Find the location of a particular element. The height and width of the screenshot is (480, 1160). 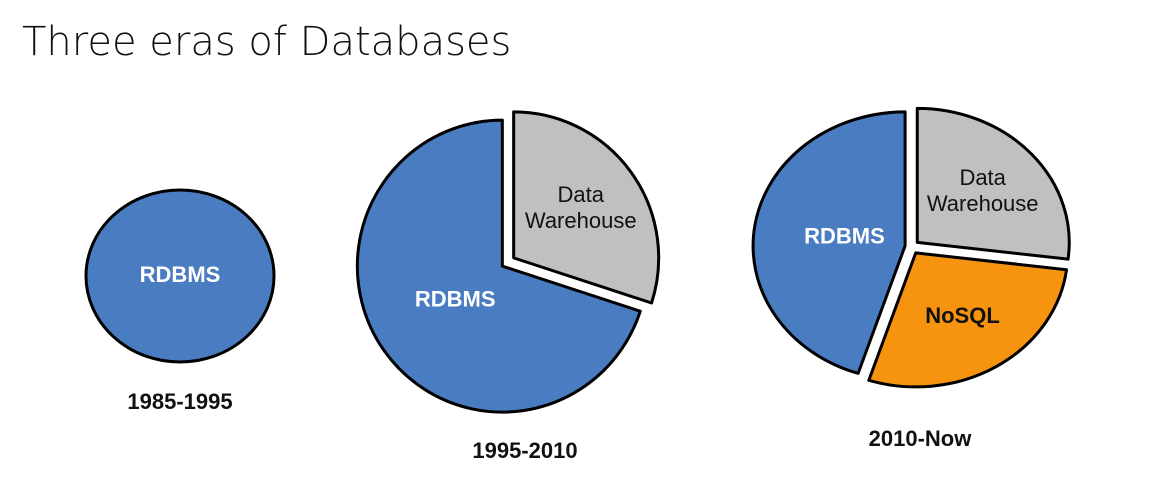

era-label: 2010-Now is located at coordinates (921, 438).